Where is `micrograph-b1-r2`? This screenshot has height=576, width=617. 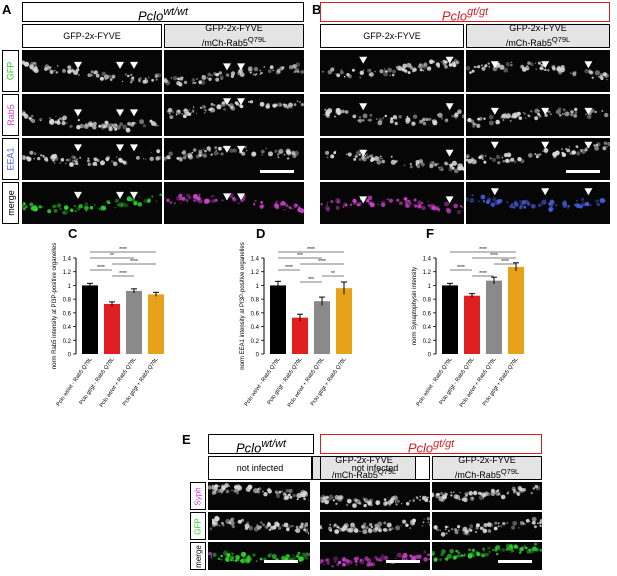 micrograph-b1-r2 is located at coordinates (392, 159).